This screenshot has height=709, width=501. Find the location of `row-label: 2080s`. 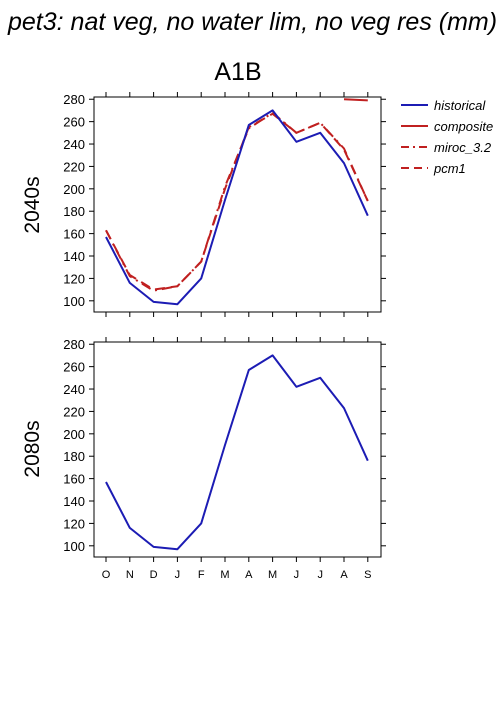

row-label: 2080s is located at coordinates (32, 448).